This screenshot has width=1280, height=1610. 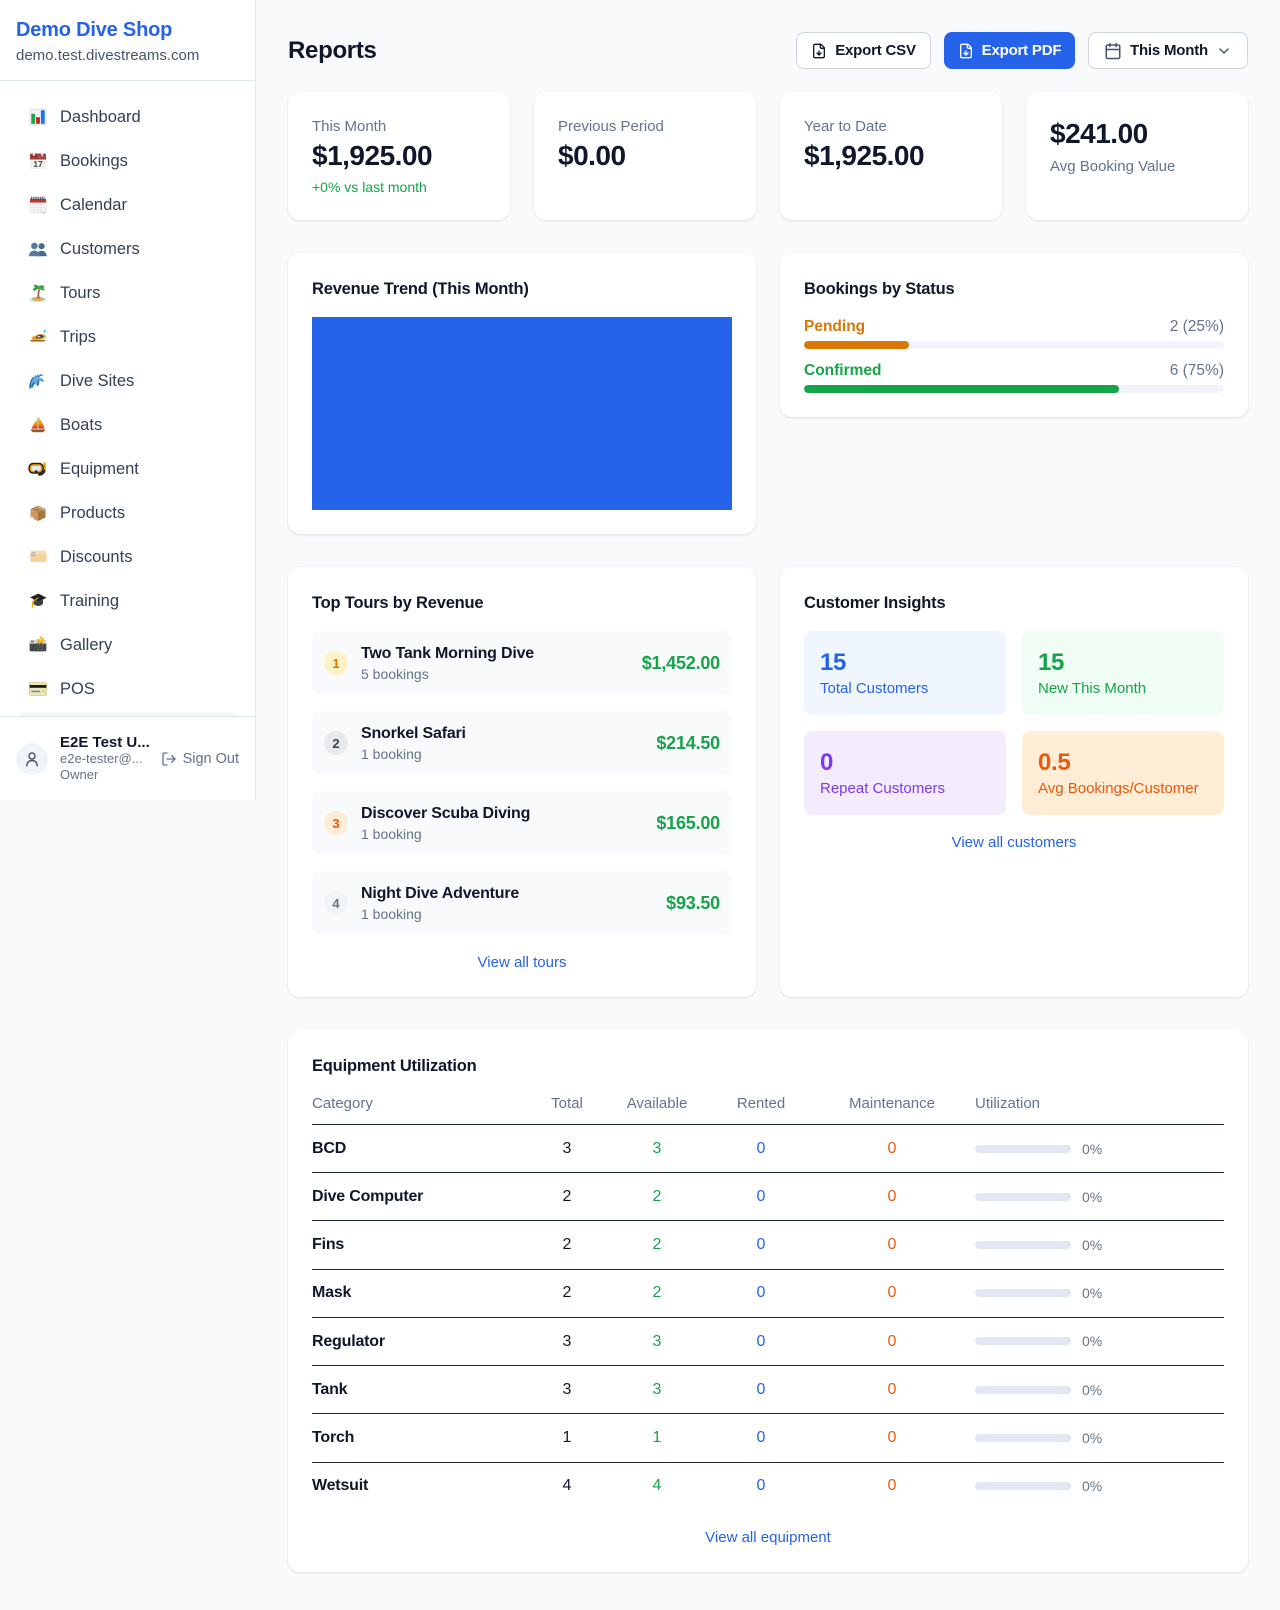 I want to click on svg-text: 17, so click(x=38, y=164).